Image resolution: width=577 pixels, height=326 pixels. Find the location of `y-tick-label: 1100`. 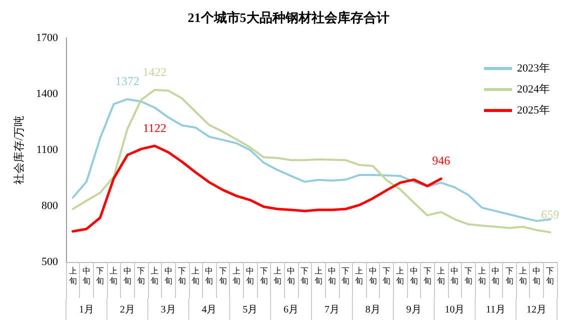

y-tick-label: 1100 is located at coordinates (47, 150).